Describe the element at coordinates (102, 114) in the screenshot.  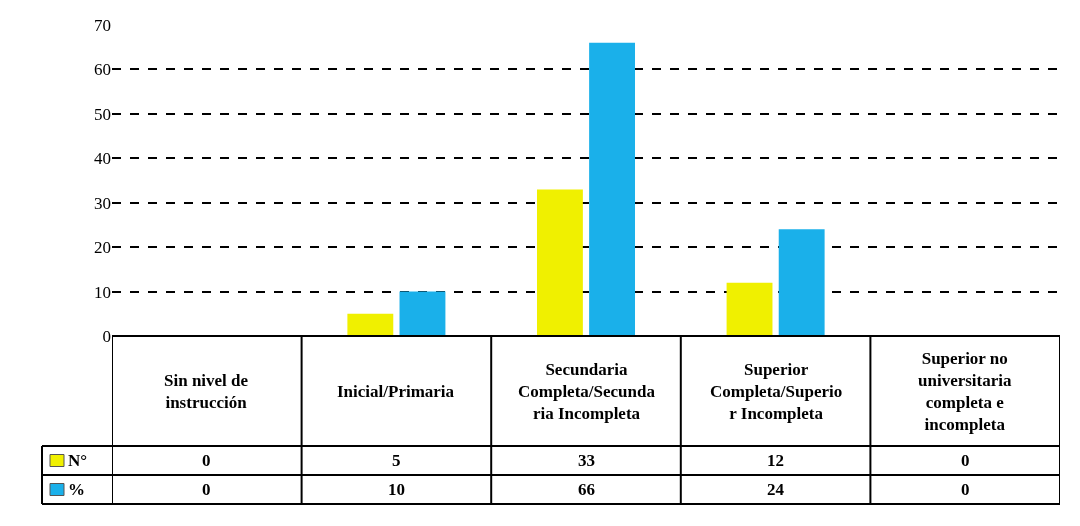
I see `y-tick-label: 50` at that location.